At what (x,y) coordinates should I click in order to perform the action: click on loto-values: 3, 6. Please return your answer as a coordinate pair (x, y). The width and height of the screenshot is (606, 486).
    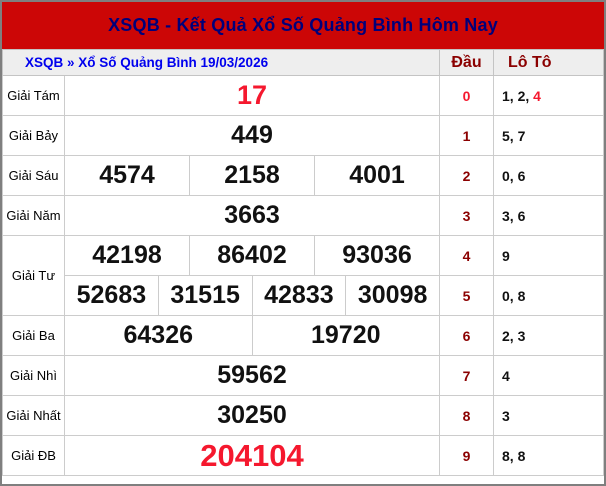
    Looking at the image, I should click on (548, 215).